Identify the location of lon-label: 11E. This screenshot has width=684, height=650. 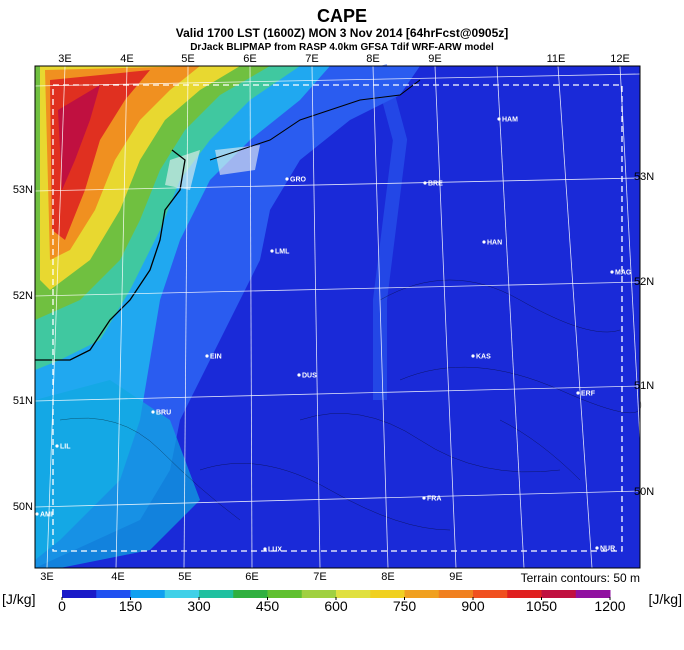
(556, 59).